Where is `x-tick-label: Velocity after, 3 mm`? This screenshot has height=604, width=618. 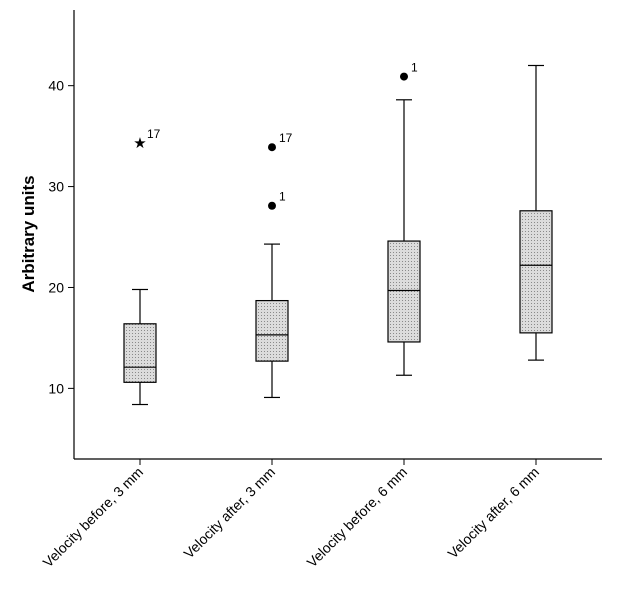
x-tick-label: Velocity after, 3 mm is located at coordinates (229, 513).